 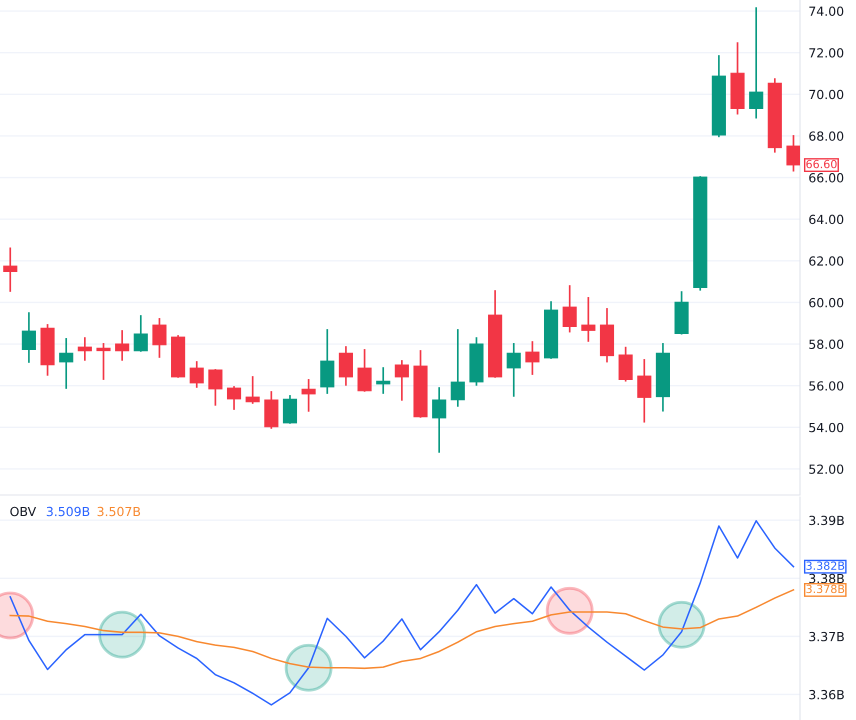 What do you see at coordinates (825, 566) in the screenshot?
I see `text: 3.382B` at bounding box center [825, 566].